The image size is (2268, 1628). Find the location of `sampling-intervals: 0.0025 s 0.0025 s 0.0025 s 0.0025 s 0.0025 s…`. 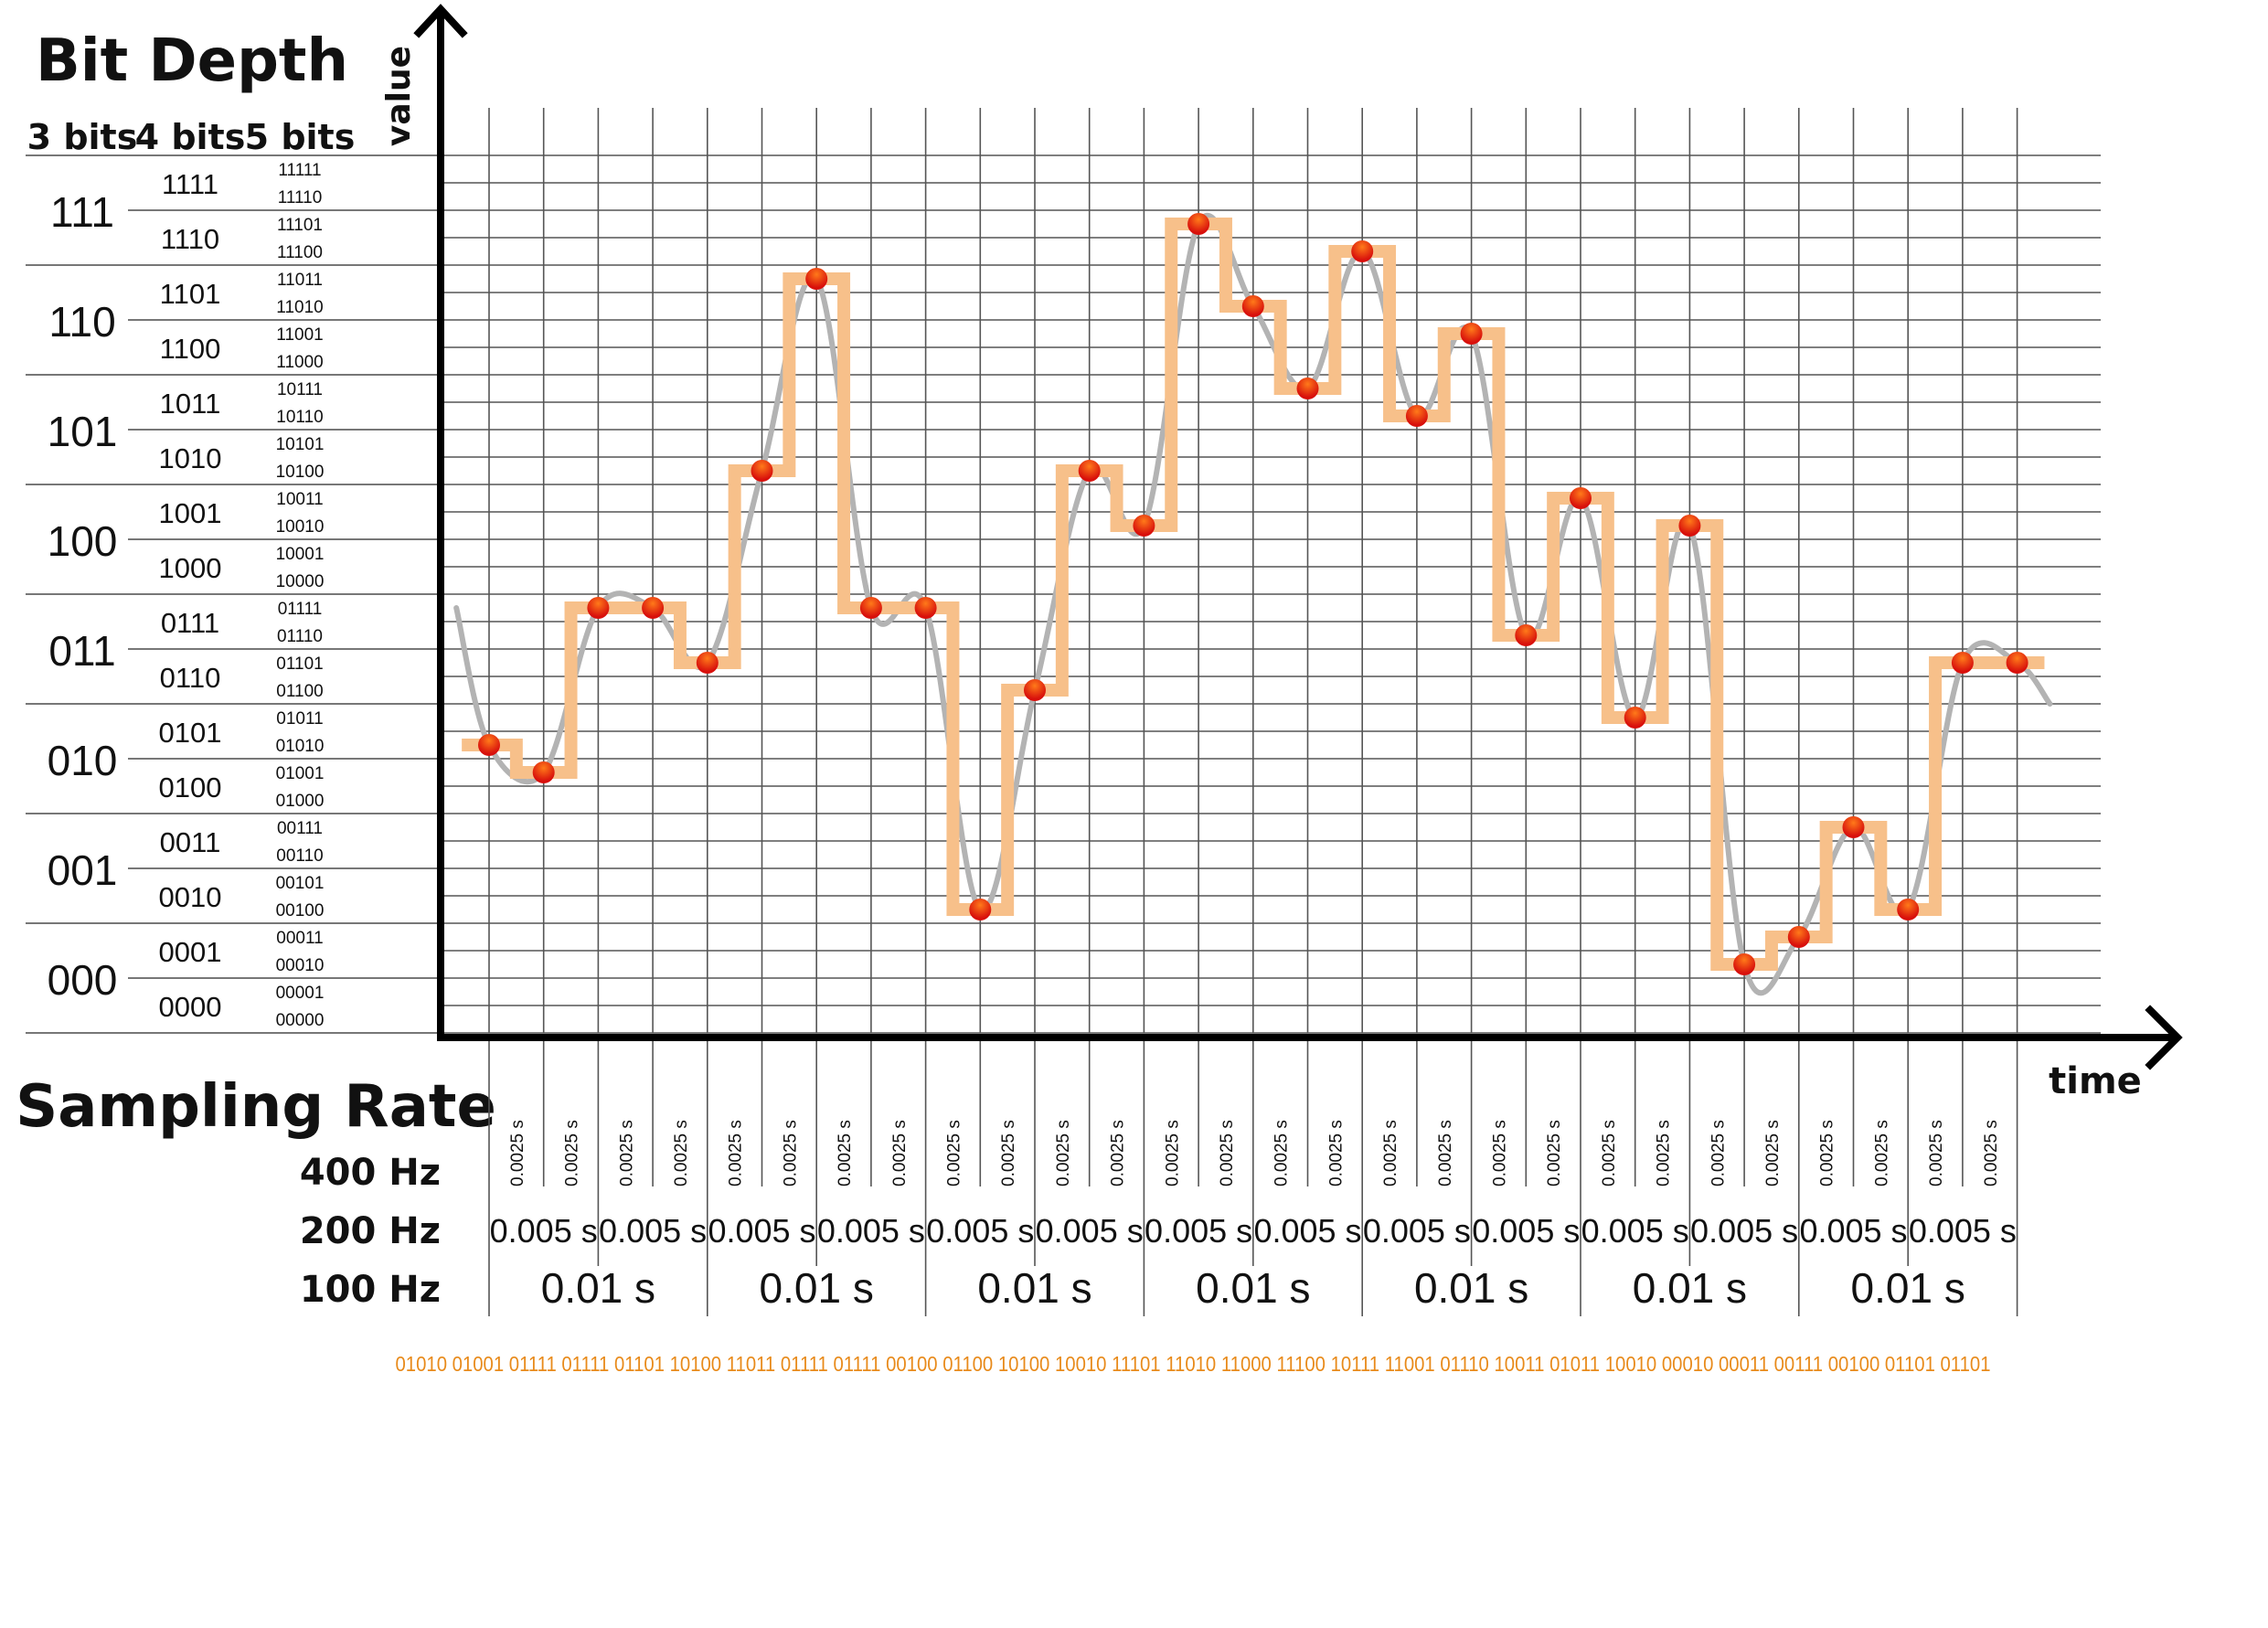

sampling-intervals: 0.0025 s 0.0025 s 0.0025 s 0.0025 s 0.0025 s… is located at coordinates (1253, 1178).